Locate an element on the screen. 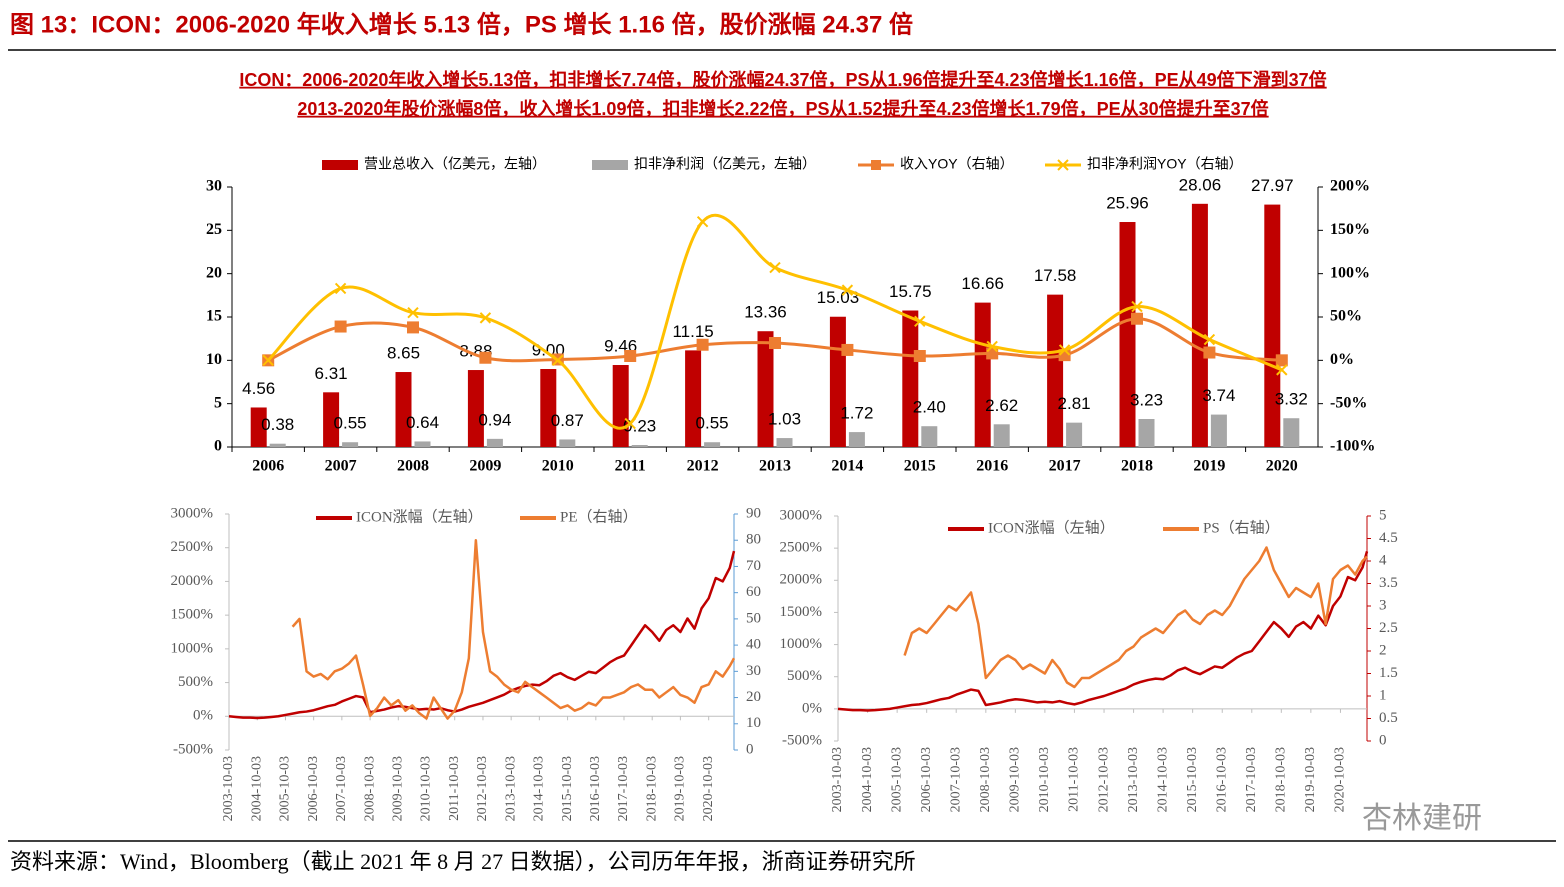 This screenshot has height=887, width=1564. data-label: 16.66 is located at coordinates (982, 283).